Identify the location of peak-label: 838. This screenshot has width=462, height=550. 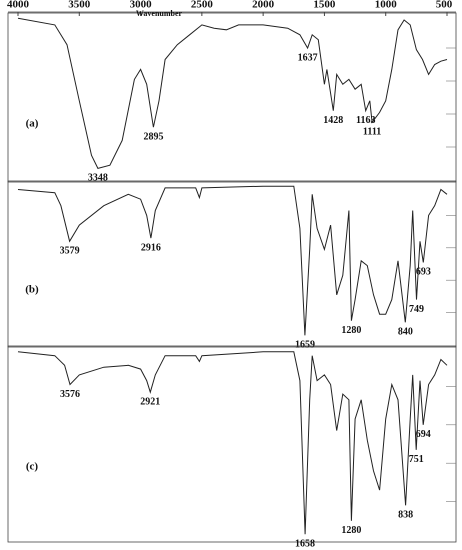
(405, 515).